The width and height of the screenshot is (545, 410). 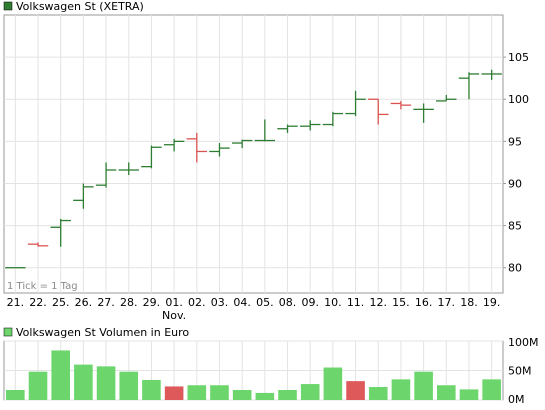 I want to click on price-y-tick-label: 90, so click(x=515, y=183).